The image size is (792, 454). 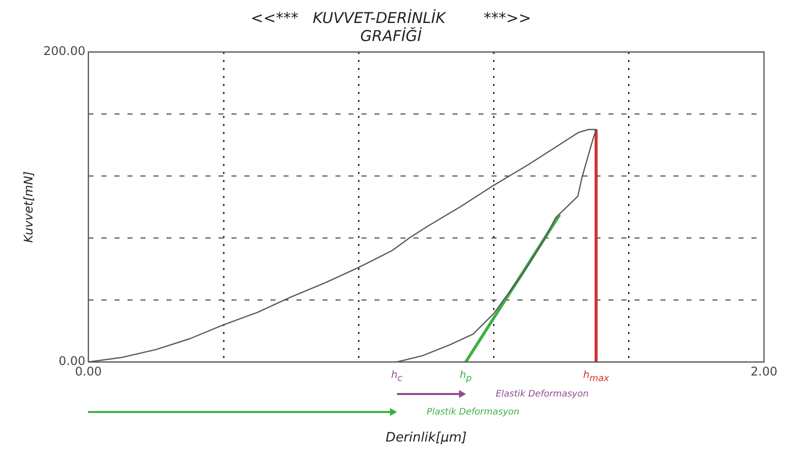 What do you see at coordinates (473, 412) in the screenshot?
I see `text: Plastik Deformasyon` at bounding box center [473, 412].